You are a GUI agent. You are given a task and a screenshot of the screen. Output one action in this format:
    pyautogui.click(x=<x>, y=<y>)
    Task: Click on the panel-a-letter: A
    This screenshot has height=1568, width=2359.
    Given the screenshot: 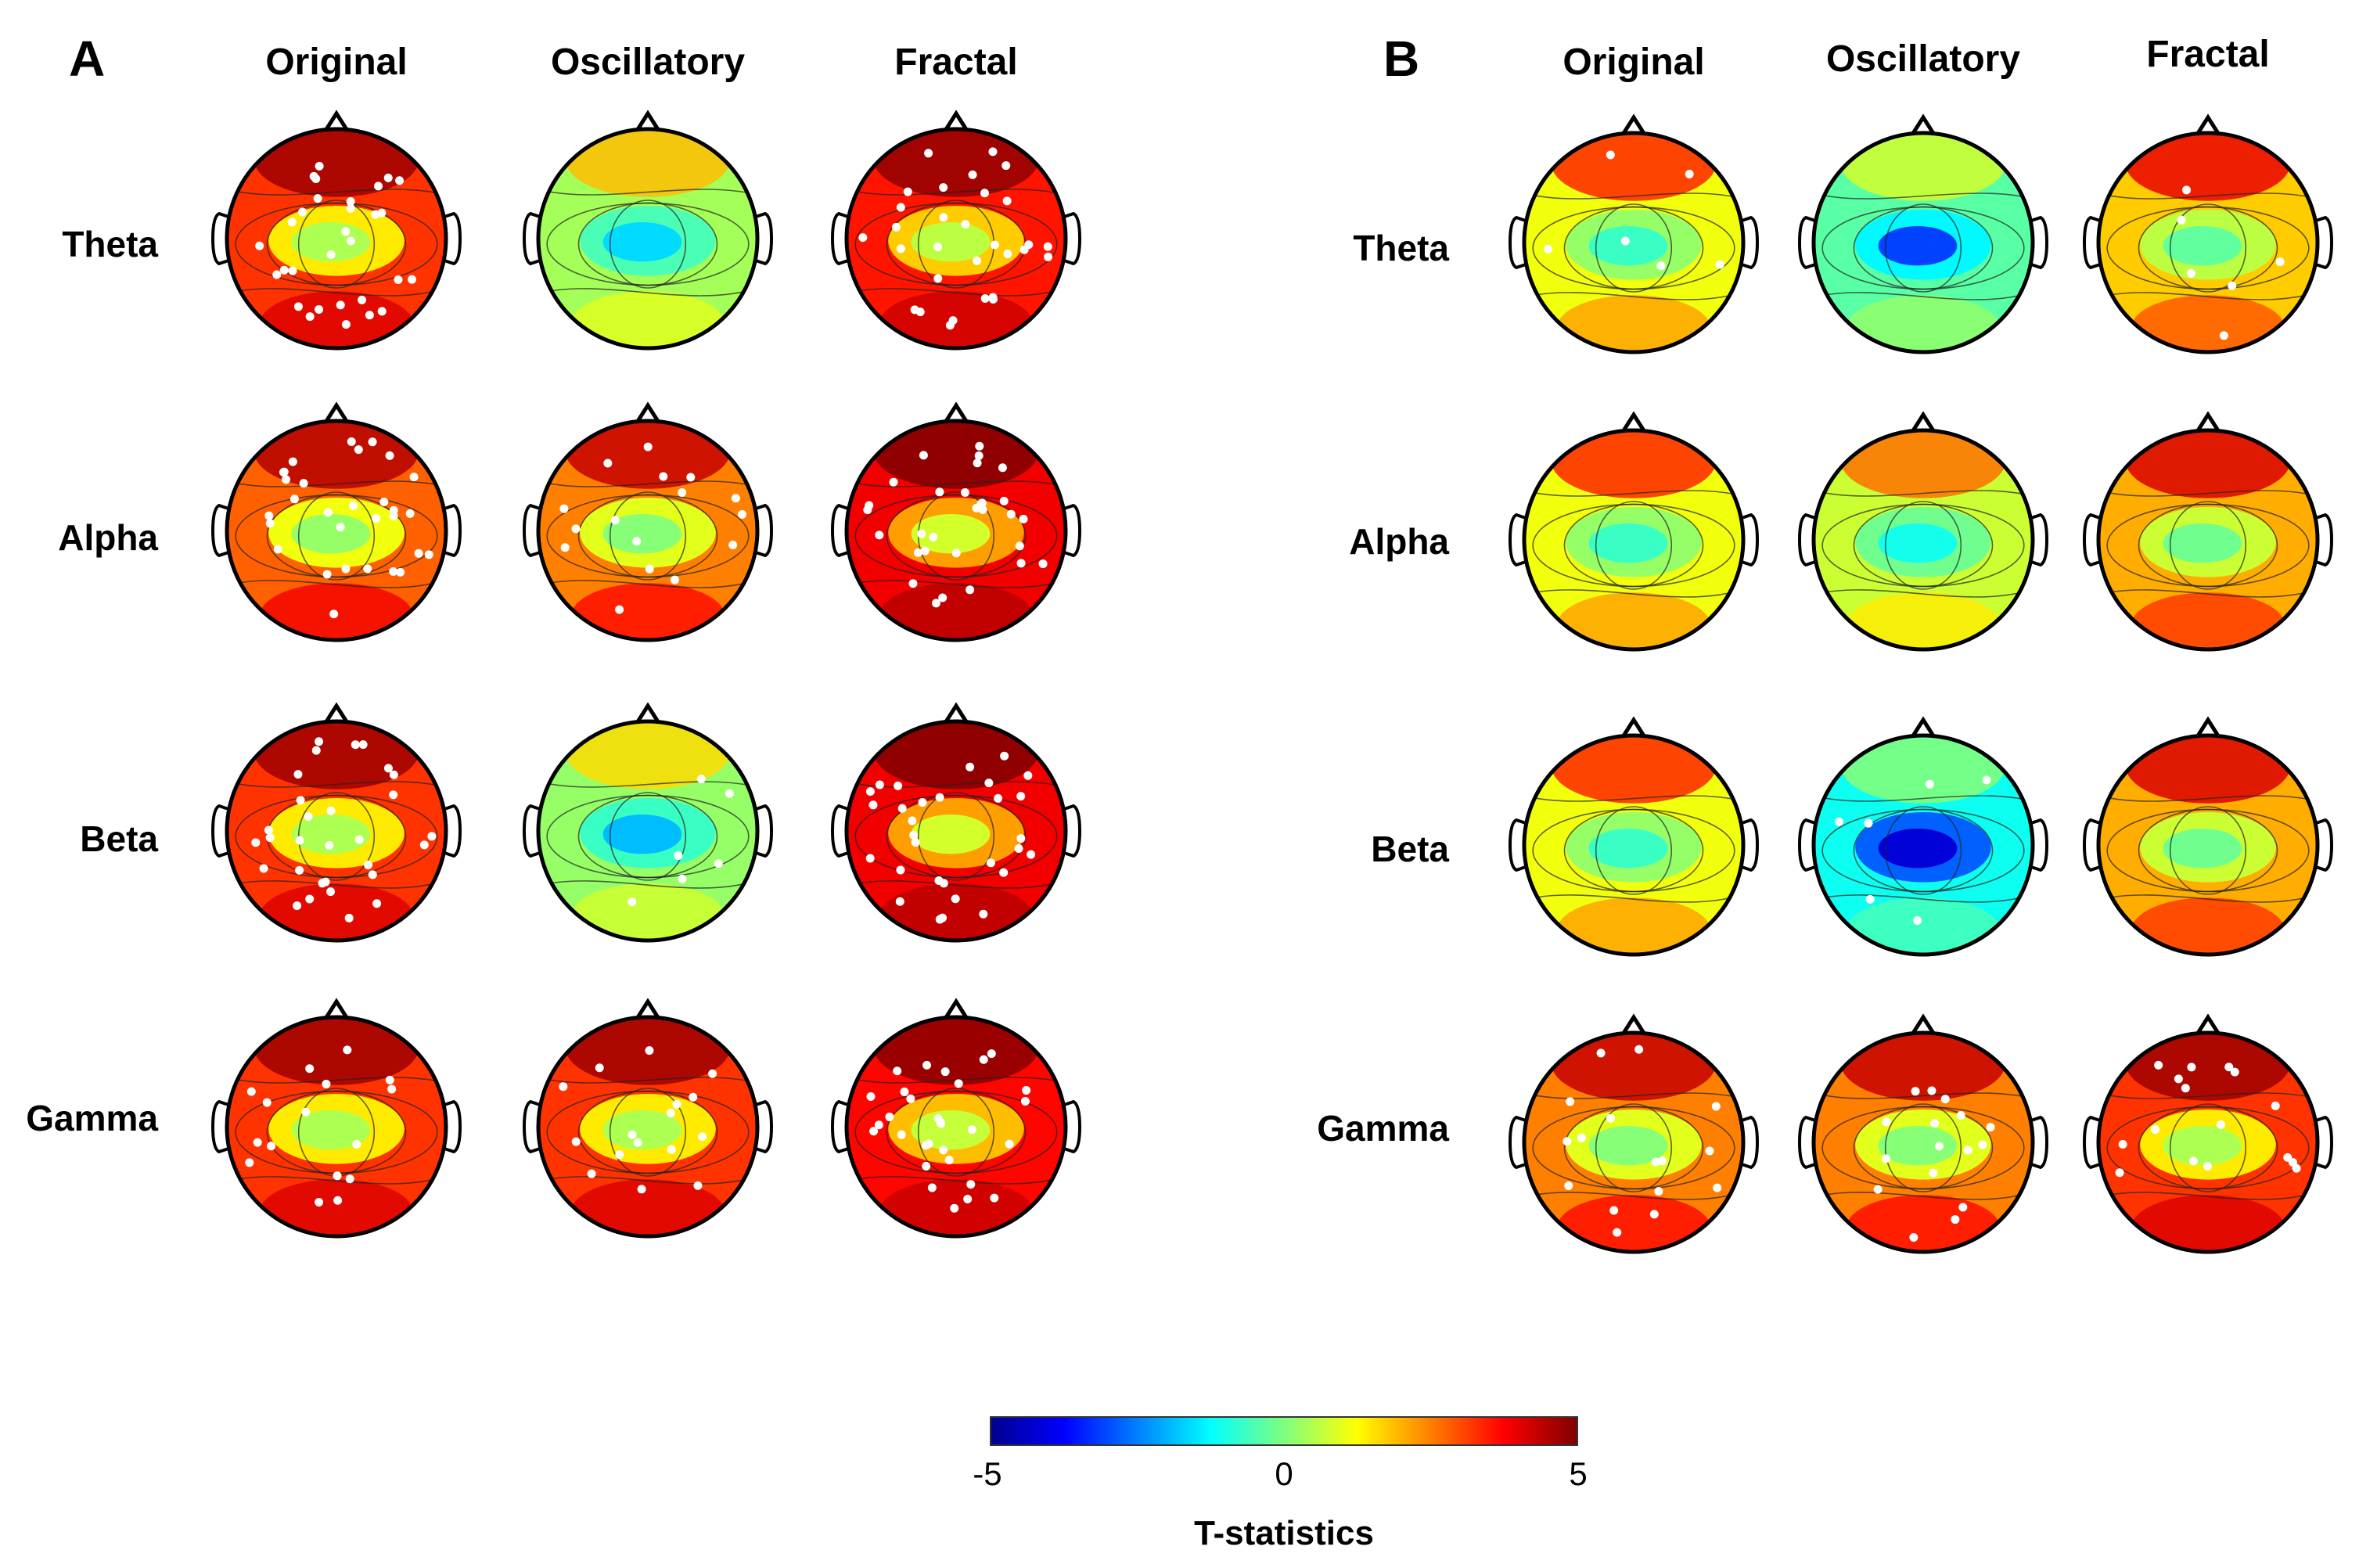 What is the action you would take?
    pyautogui.click(x=88, y=59)
    